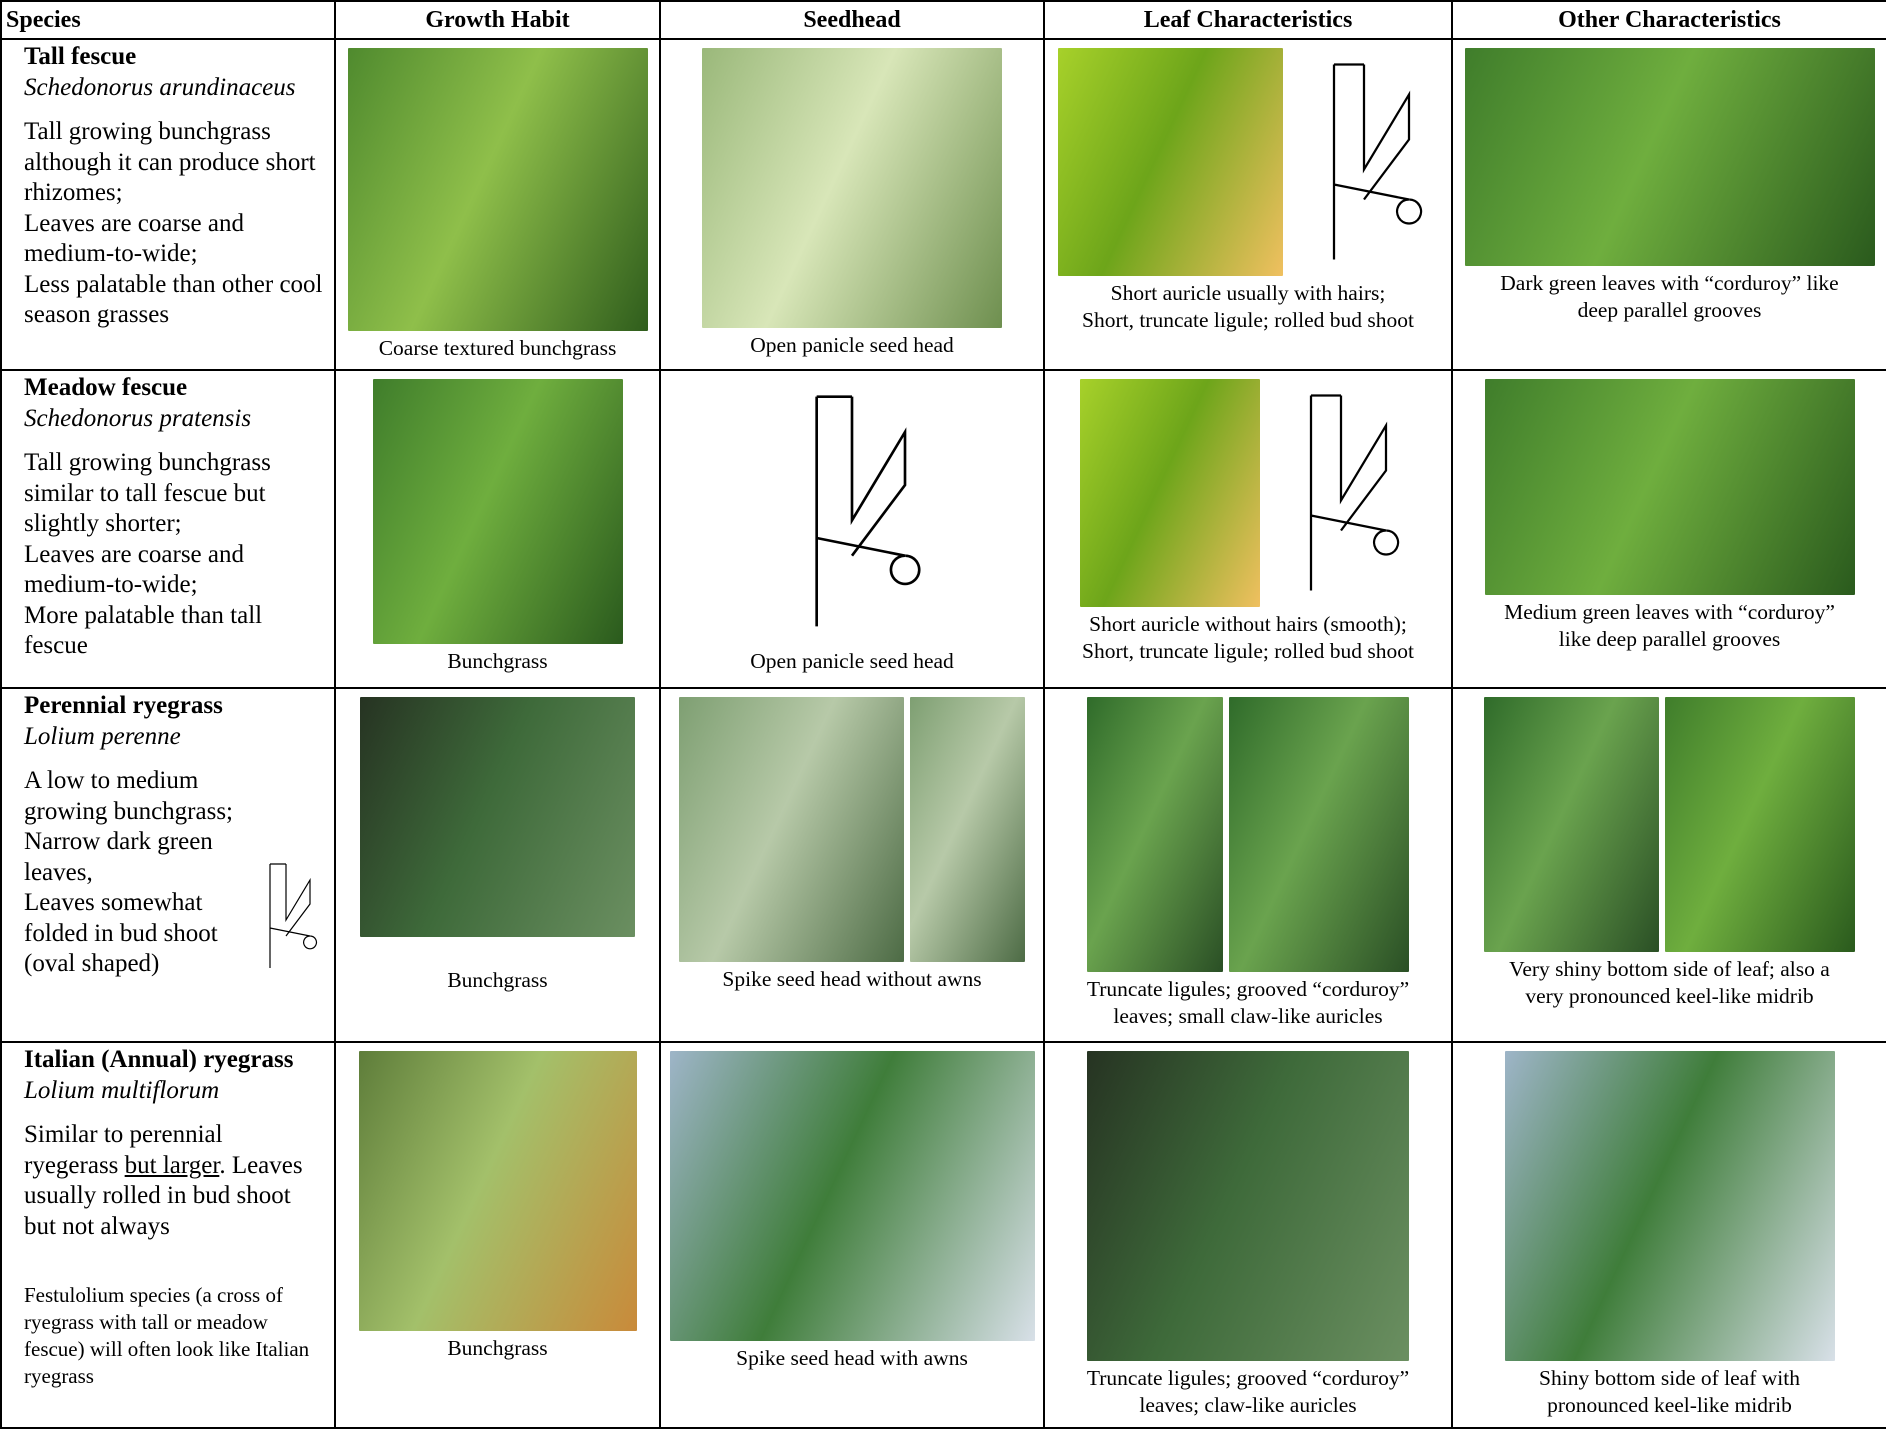 This screenshot has height=1429, width=1886. What do you see at coordinates (1669, 283) in the screenshot?
I see `caption-line: Dark green leaves with “corduroy” like` at bounding box center [1669, 283].